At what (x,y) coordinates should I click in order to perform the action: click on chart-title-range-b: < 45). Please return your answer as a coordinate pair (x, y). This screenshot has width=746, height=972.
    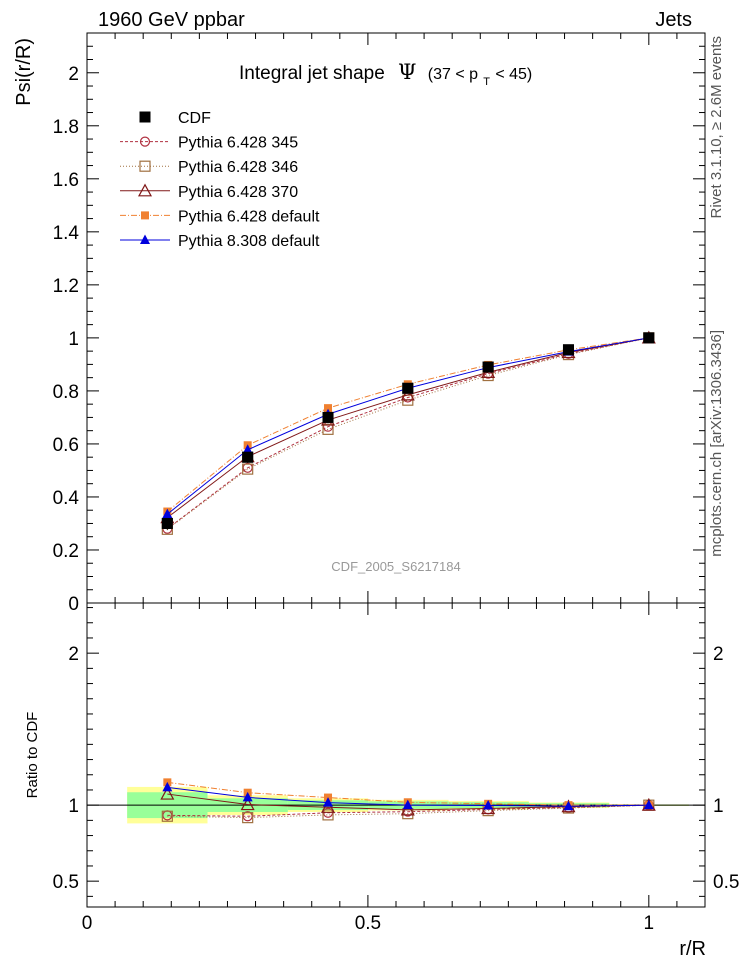
    Looking at the image, I should click on (513, 74).